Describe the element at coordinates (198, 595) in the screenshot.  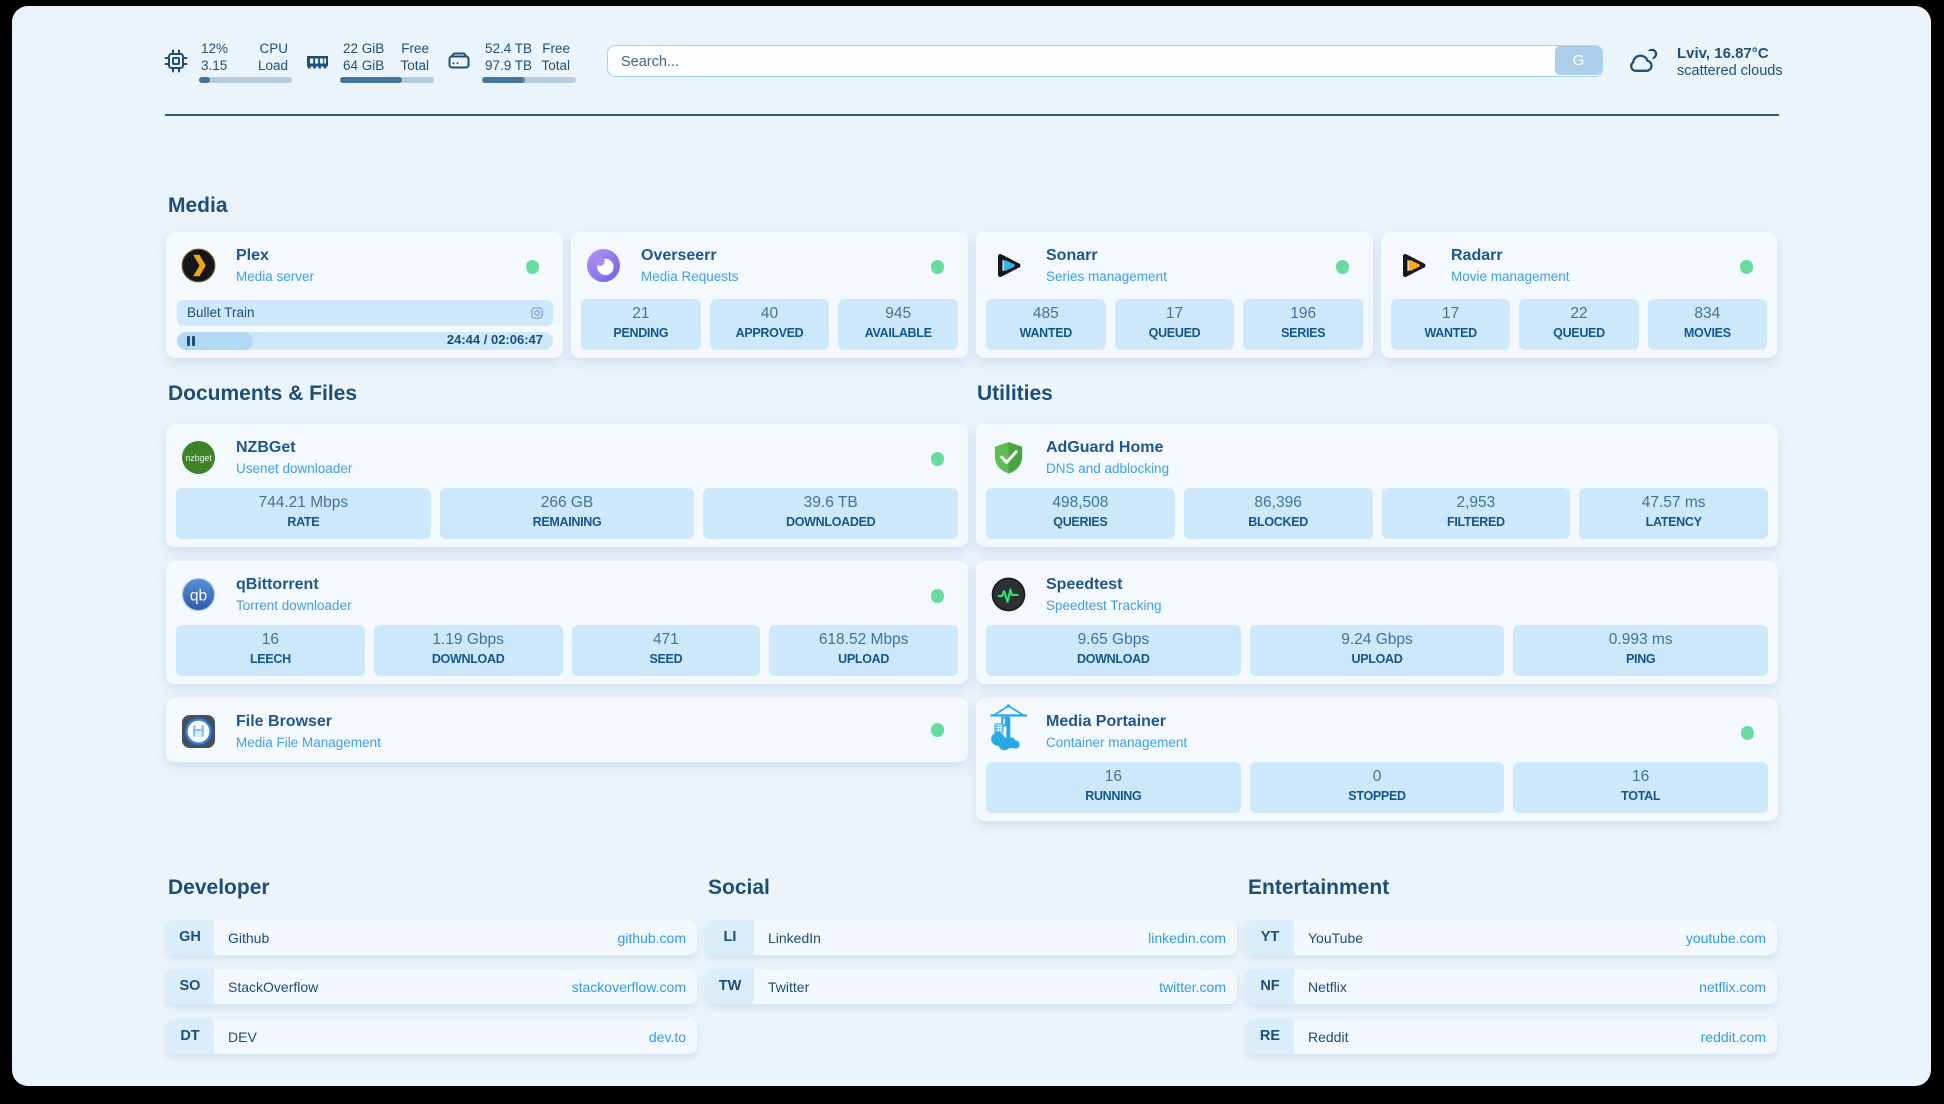
I see `svg-text: qb` at that location.